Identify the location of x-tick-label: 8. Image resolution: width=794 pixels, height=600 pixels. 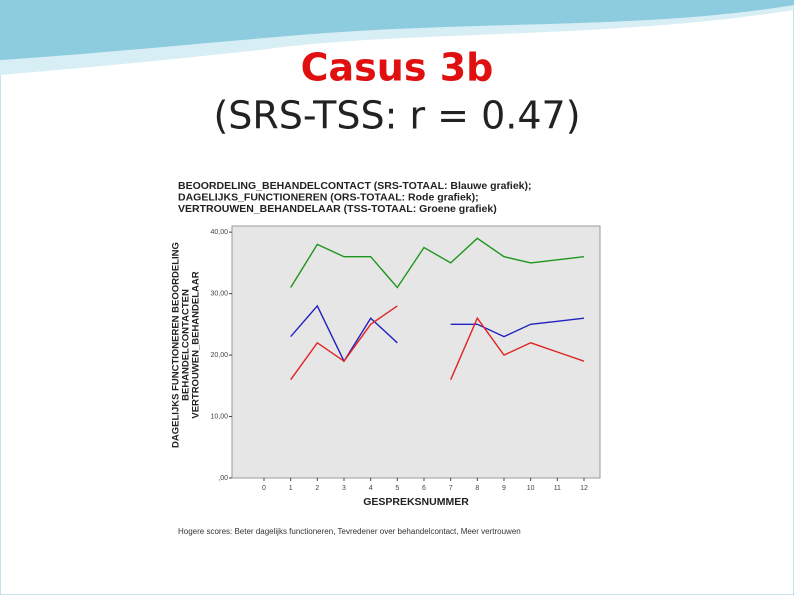
(477, 488).